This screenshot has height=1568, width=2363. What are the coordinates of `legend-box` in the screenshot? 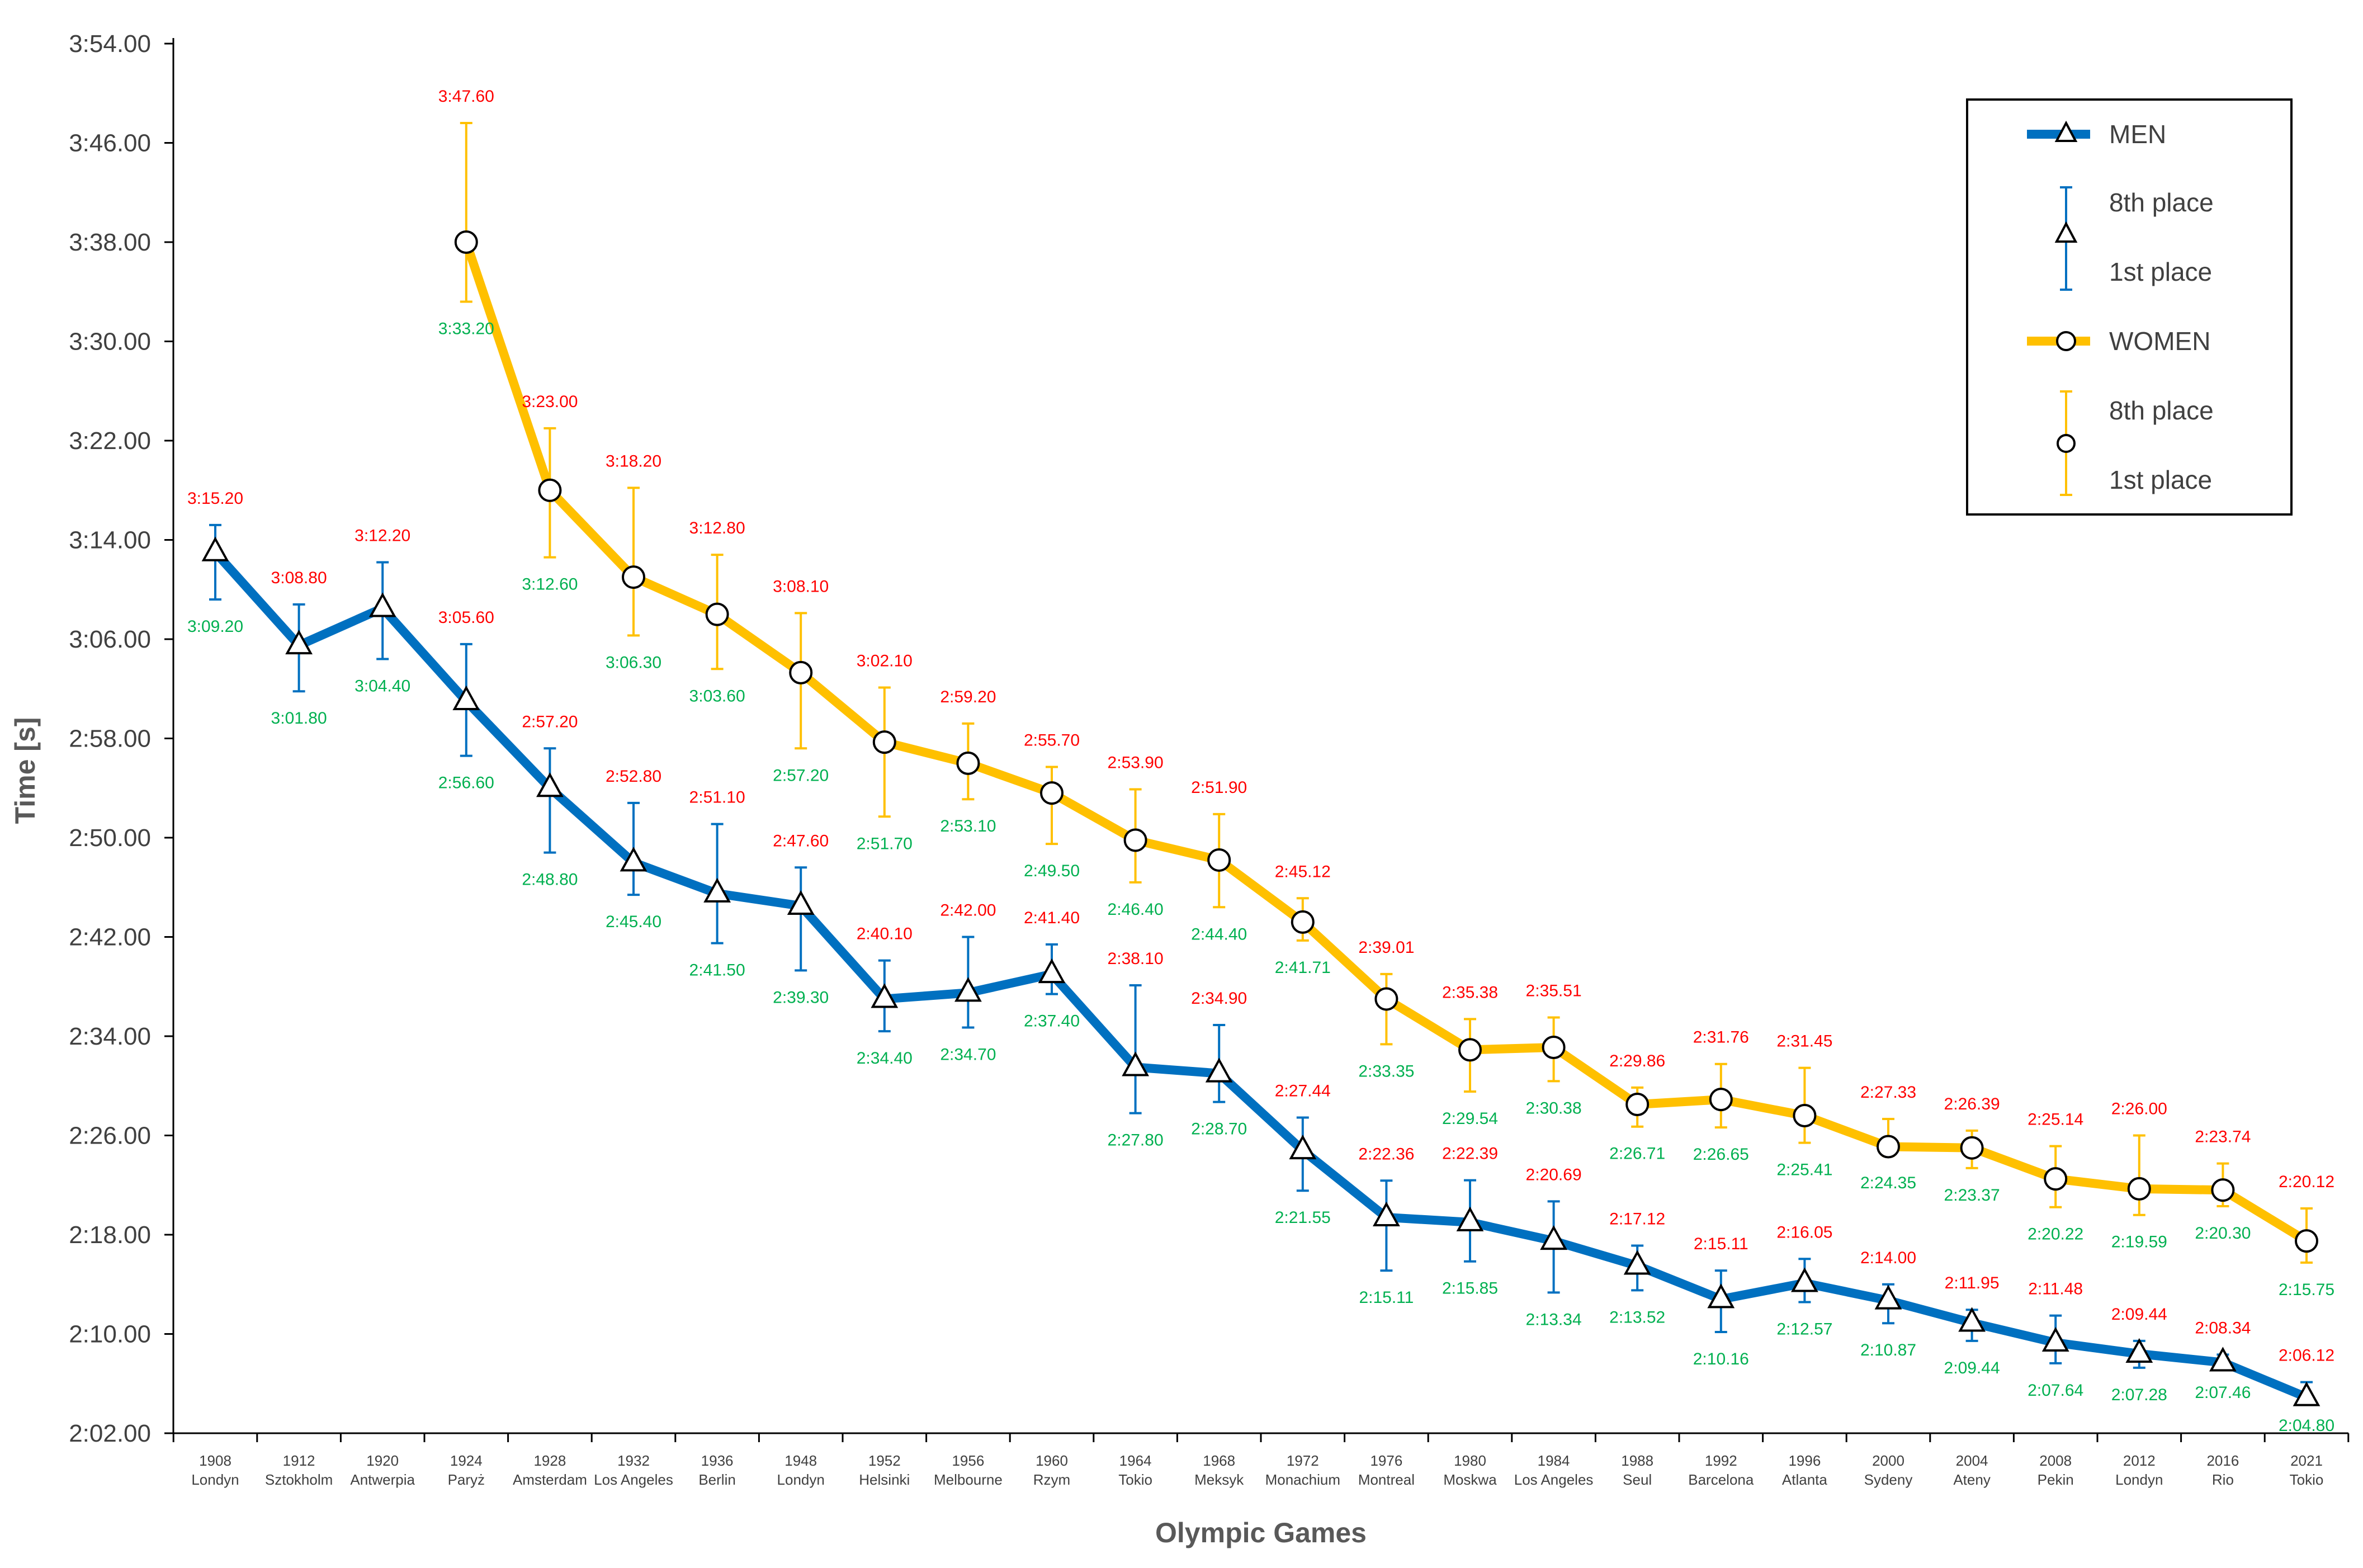 It's located at (2129, 307).